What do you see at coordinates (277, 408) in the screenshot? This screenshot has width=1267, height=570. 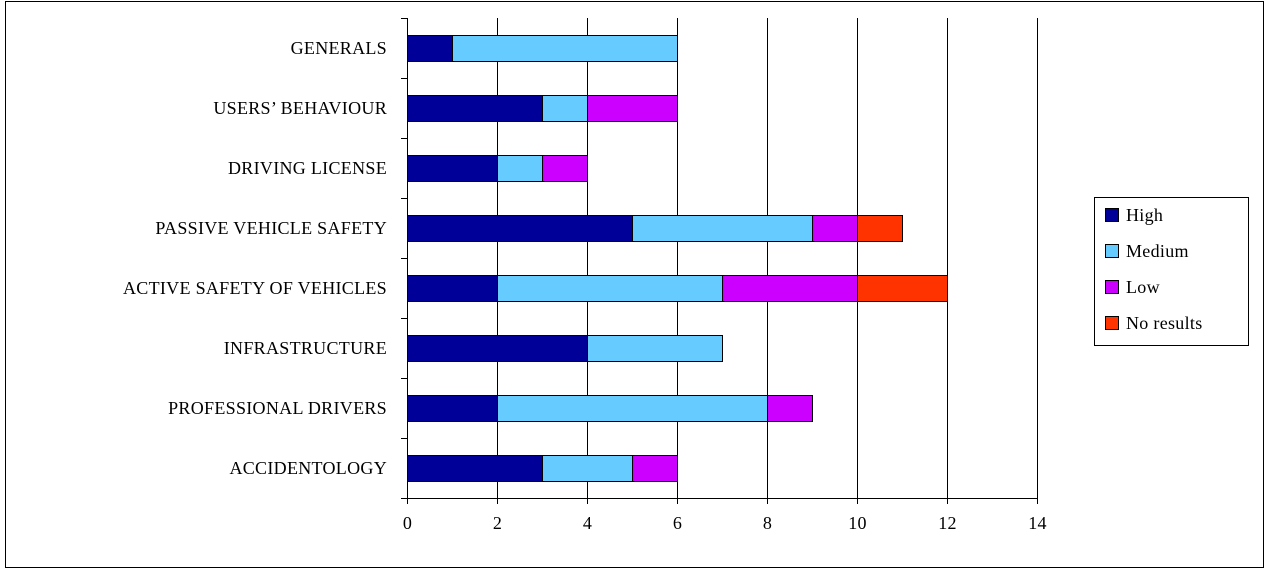 I see `category-label: PROFESSIONAL DRIVERS` at bounding box center [277, 408].